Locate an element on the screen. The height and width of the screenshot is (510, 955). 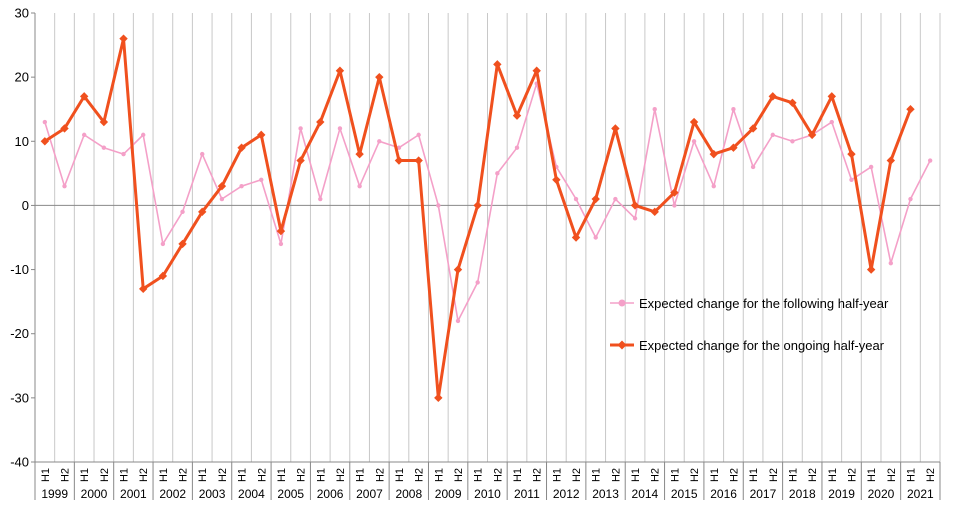
x-tick-label-year: 2009 is located at coordinates (448, 494).